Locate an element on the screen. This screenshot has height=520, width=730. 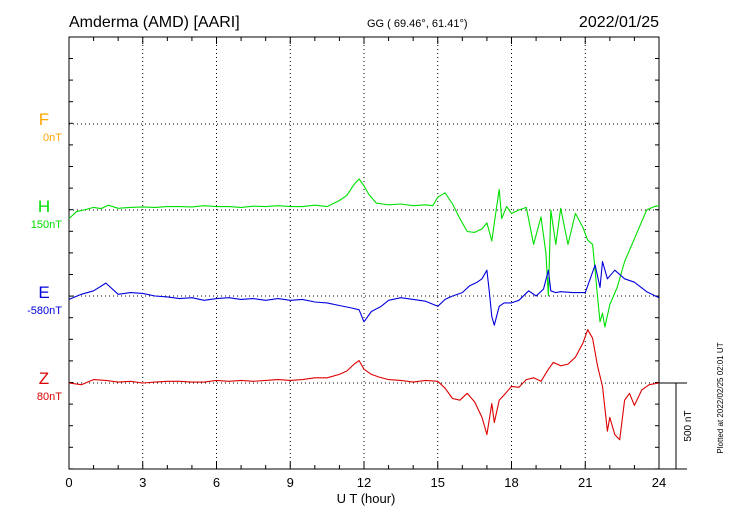
x-tick-label: 24 is located at coordinates (659, 482).